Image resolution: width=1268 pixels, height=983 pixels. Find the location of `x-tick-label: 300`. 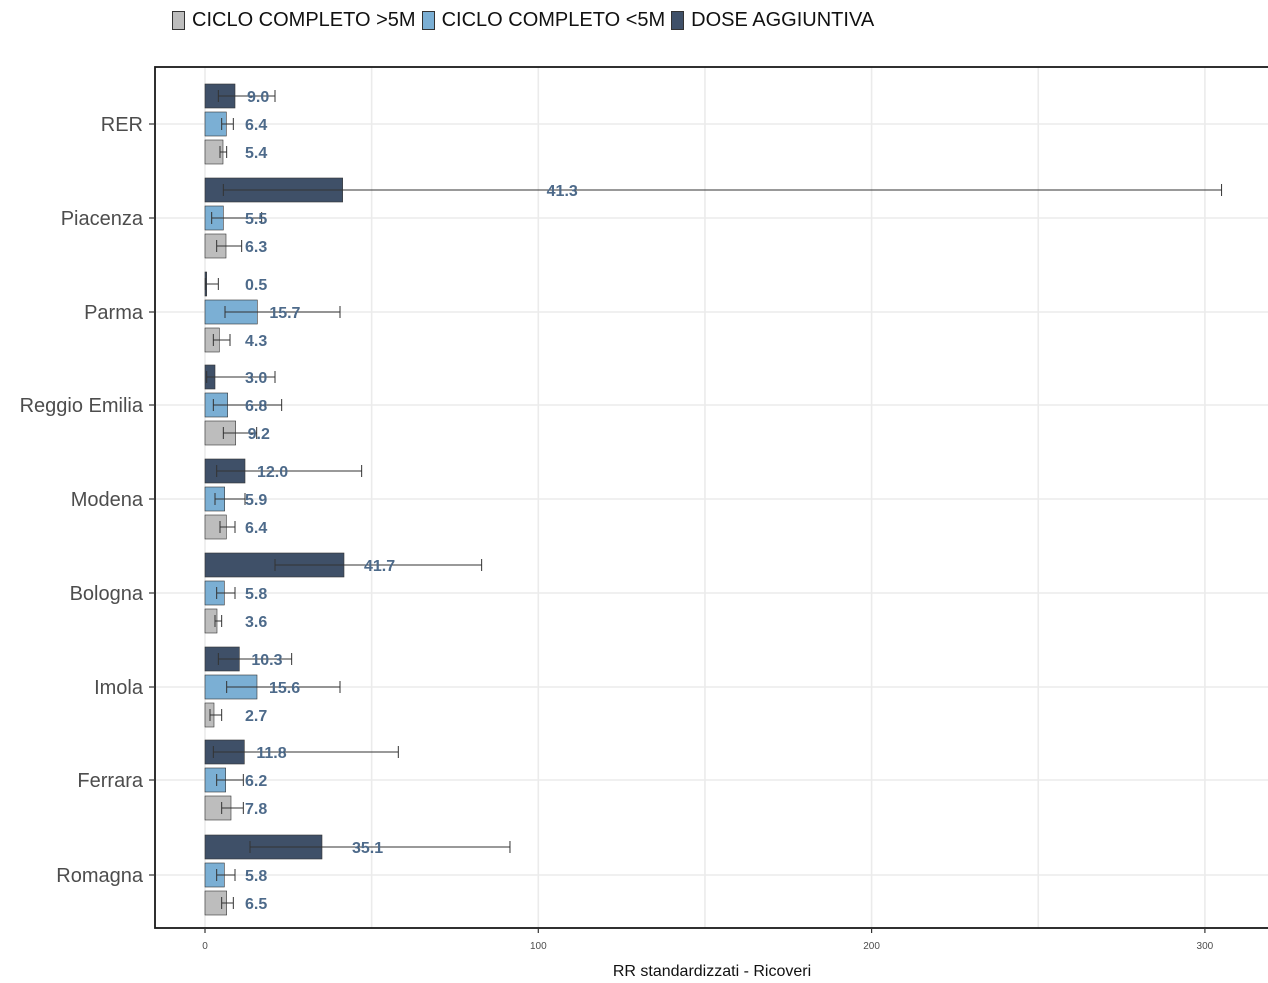

x-tick-label: 300 is located at coordinates (1205, 946).